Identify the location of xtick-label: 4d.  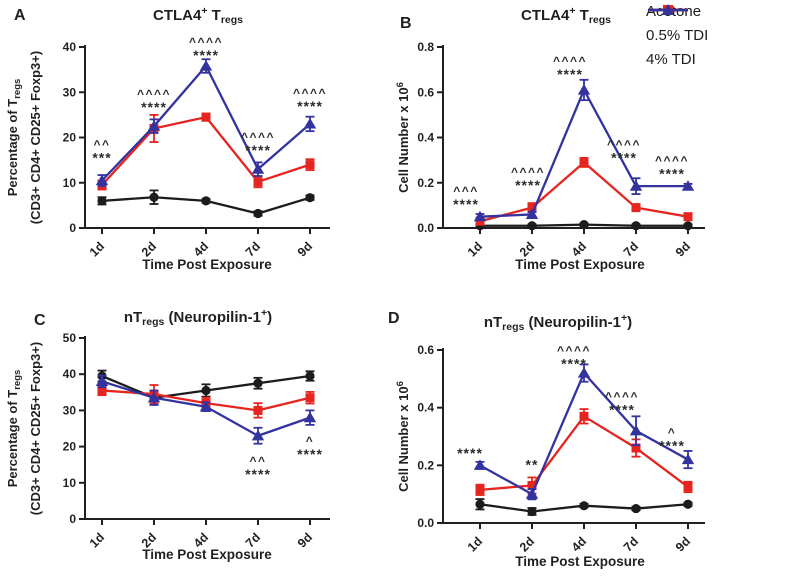
(579, 544).